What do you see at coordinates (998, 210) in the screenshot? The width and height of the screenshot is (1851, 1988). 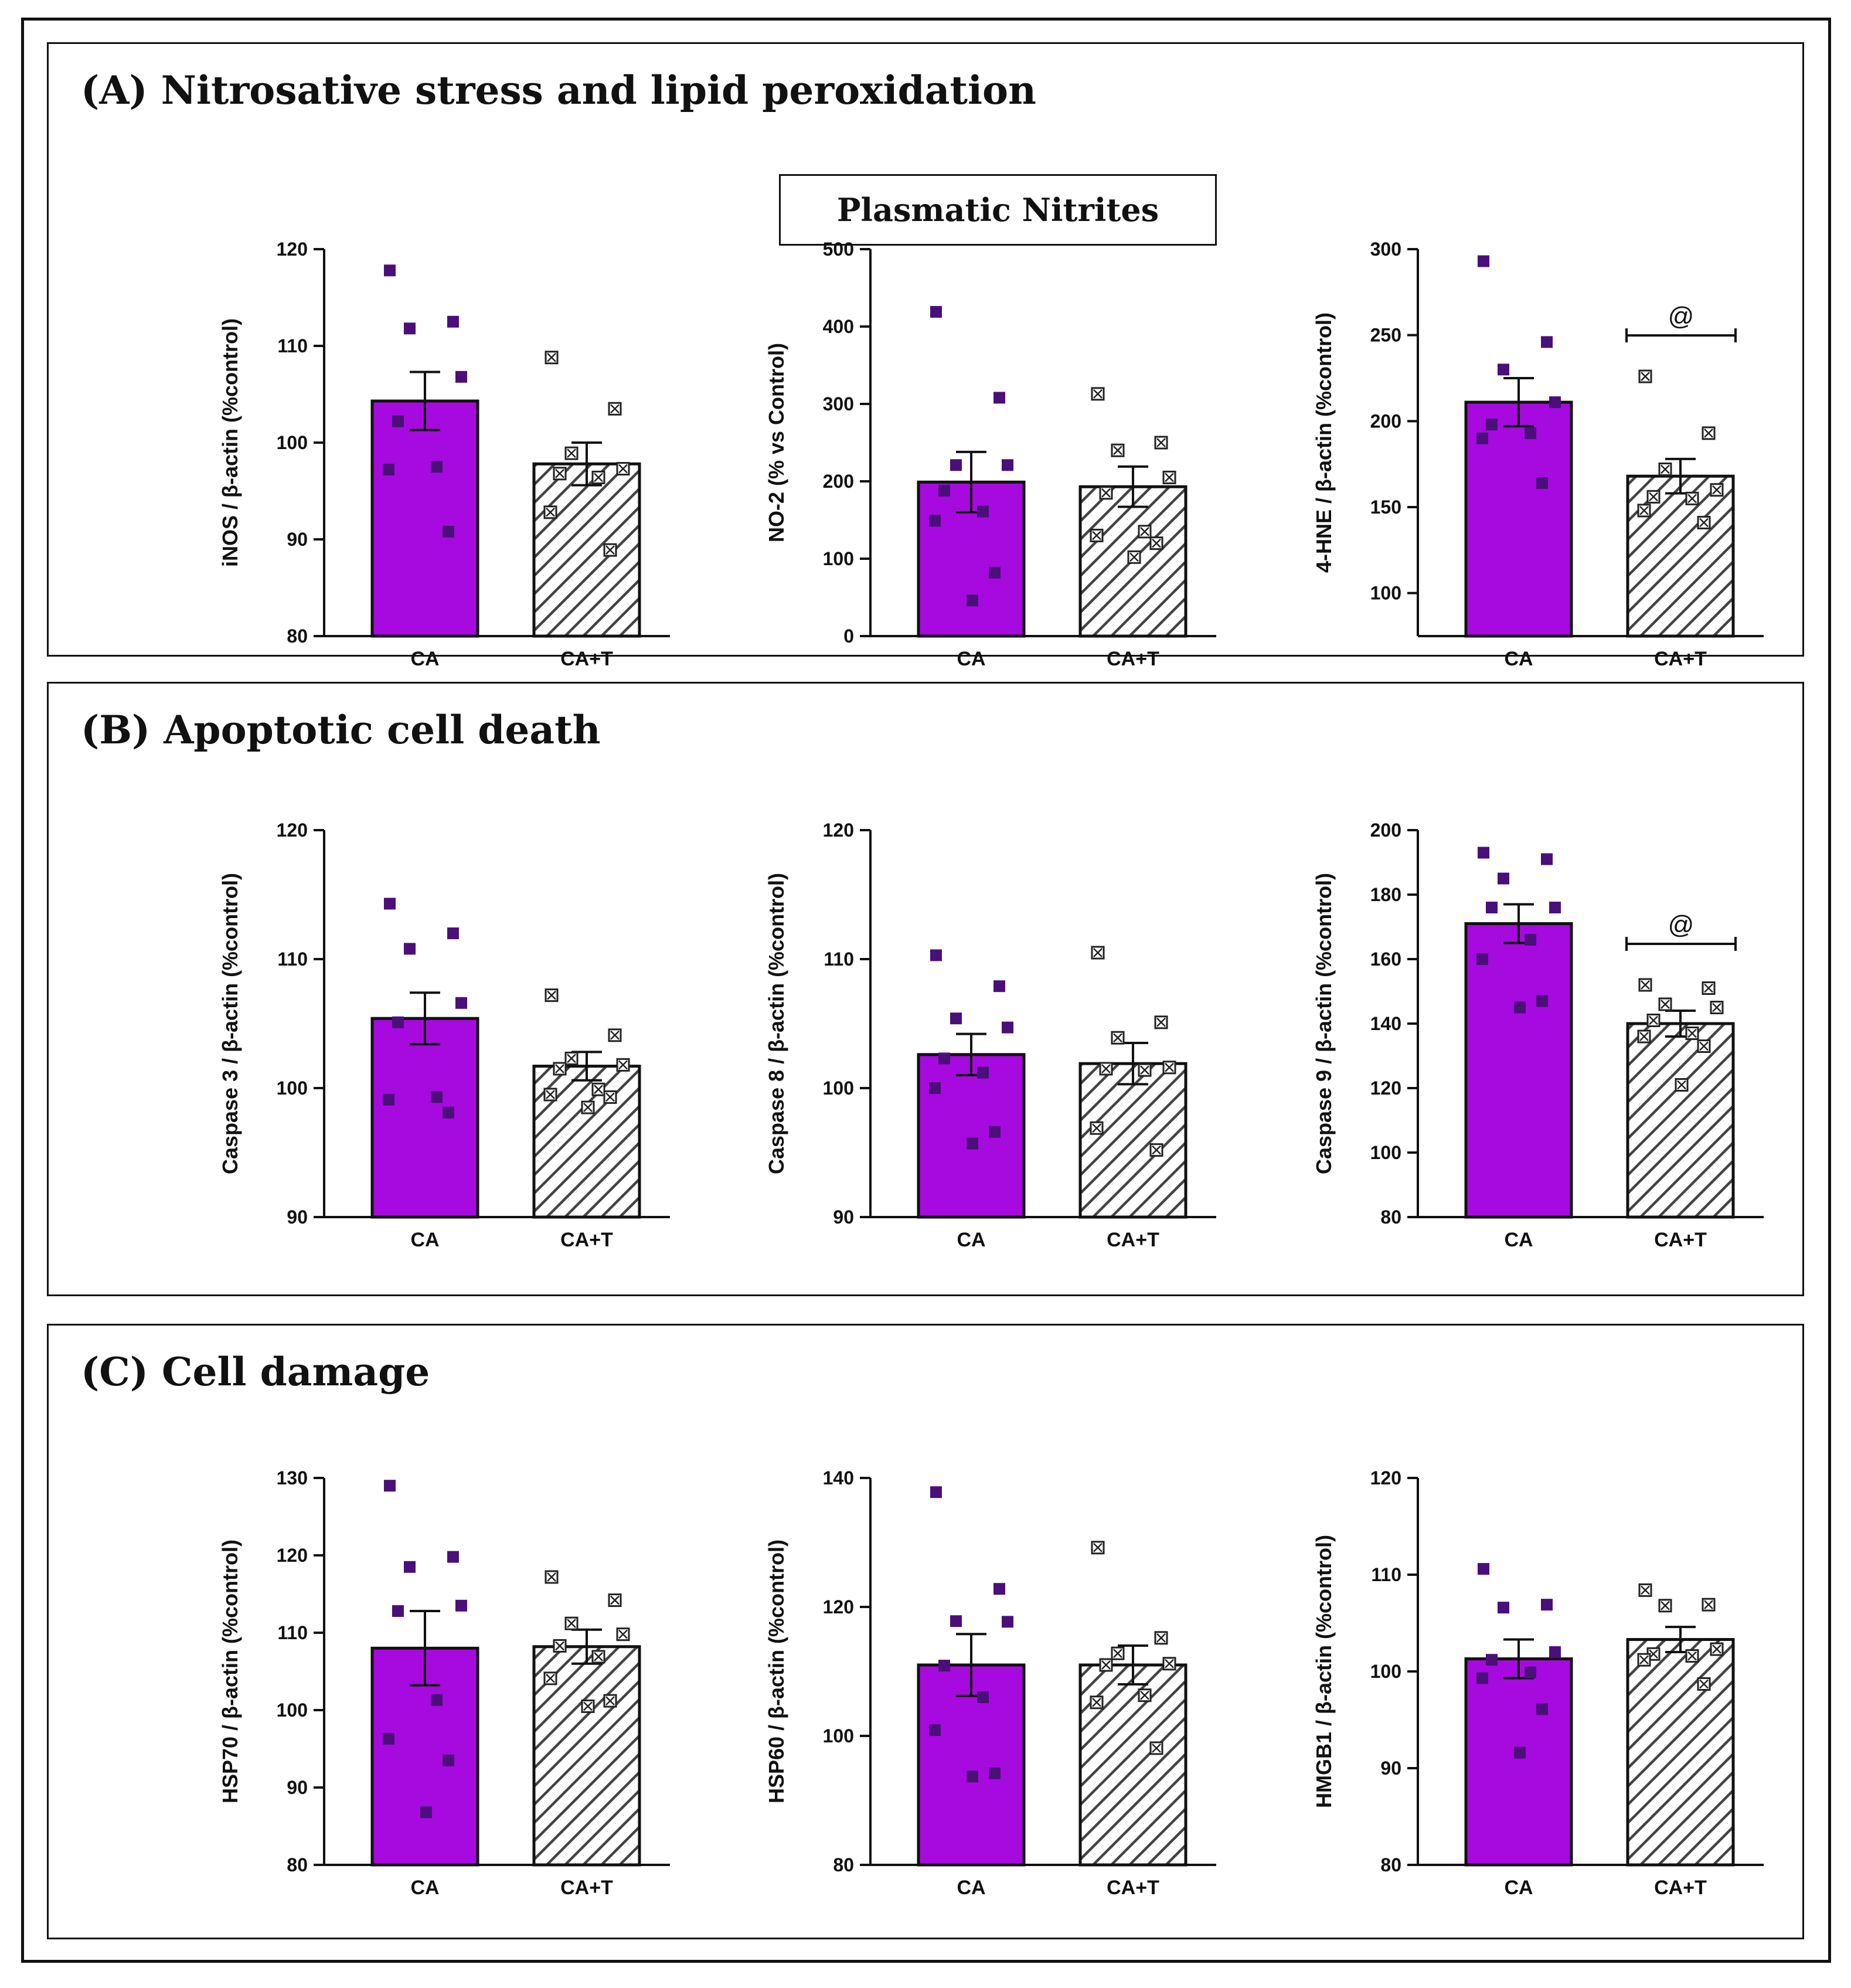 I see `plasmatic-nitrites-label: Plasmatic Nitrites` at bounding box center [998, 210].